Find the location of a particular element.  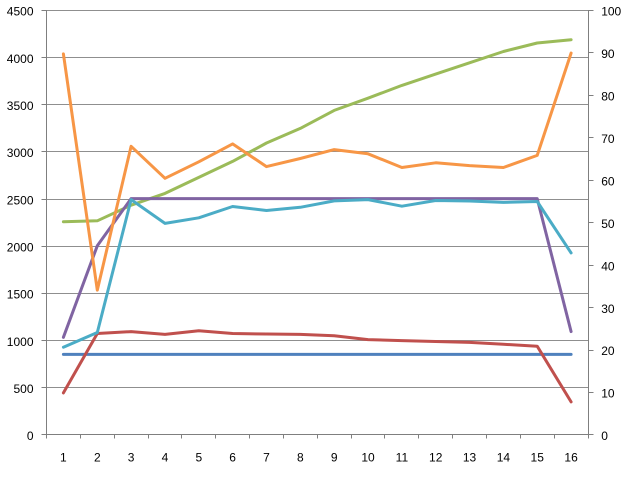

svg-text: 15 is located at coordinates (538, 457).